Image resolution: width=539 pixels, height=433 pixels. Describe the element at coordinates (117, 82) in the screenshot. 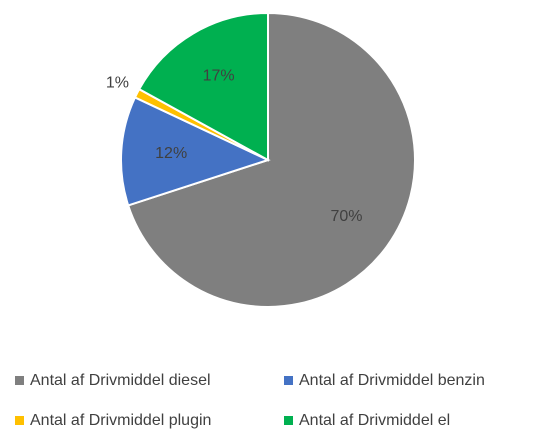

I see `data-label: 1%` at that location.